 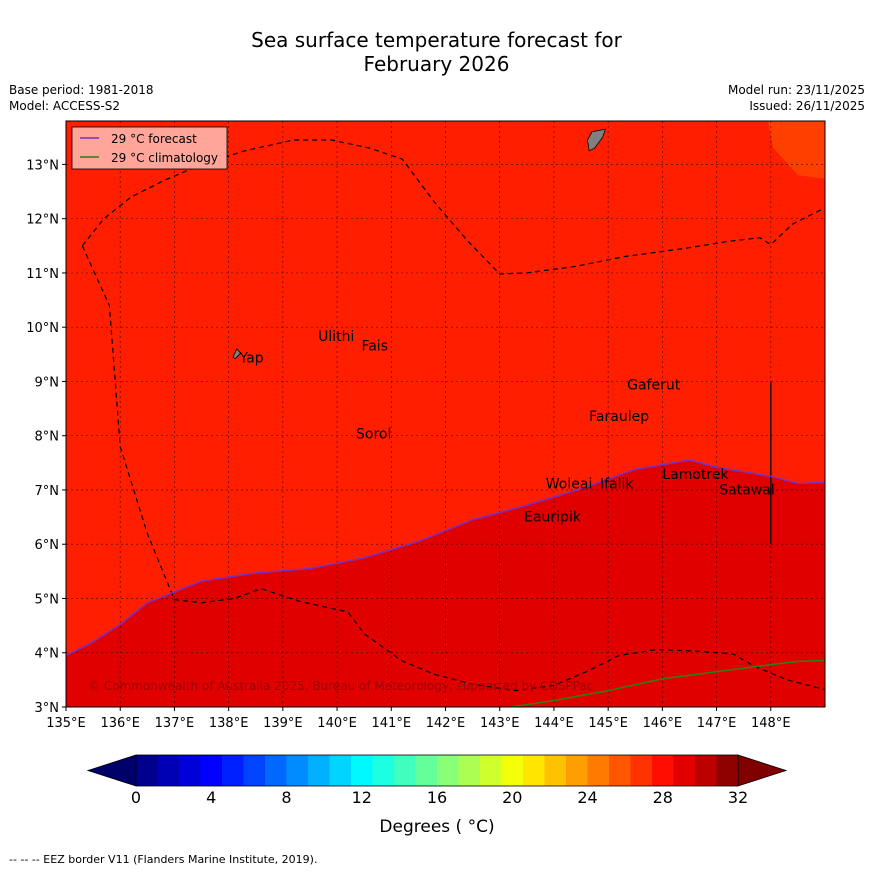 I want to click on lat-tick-label: 10°N, so click(x=42, y=328).